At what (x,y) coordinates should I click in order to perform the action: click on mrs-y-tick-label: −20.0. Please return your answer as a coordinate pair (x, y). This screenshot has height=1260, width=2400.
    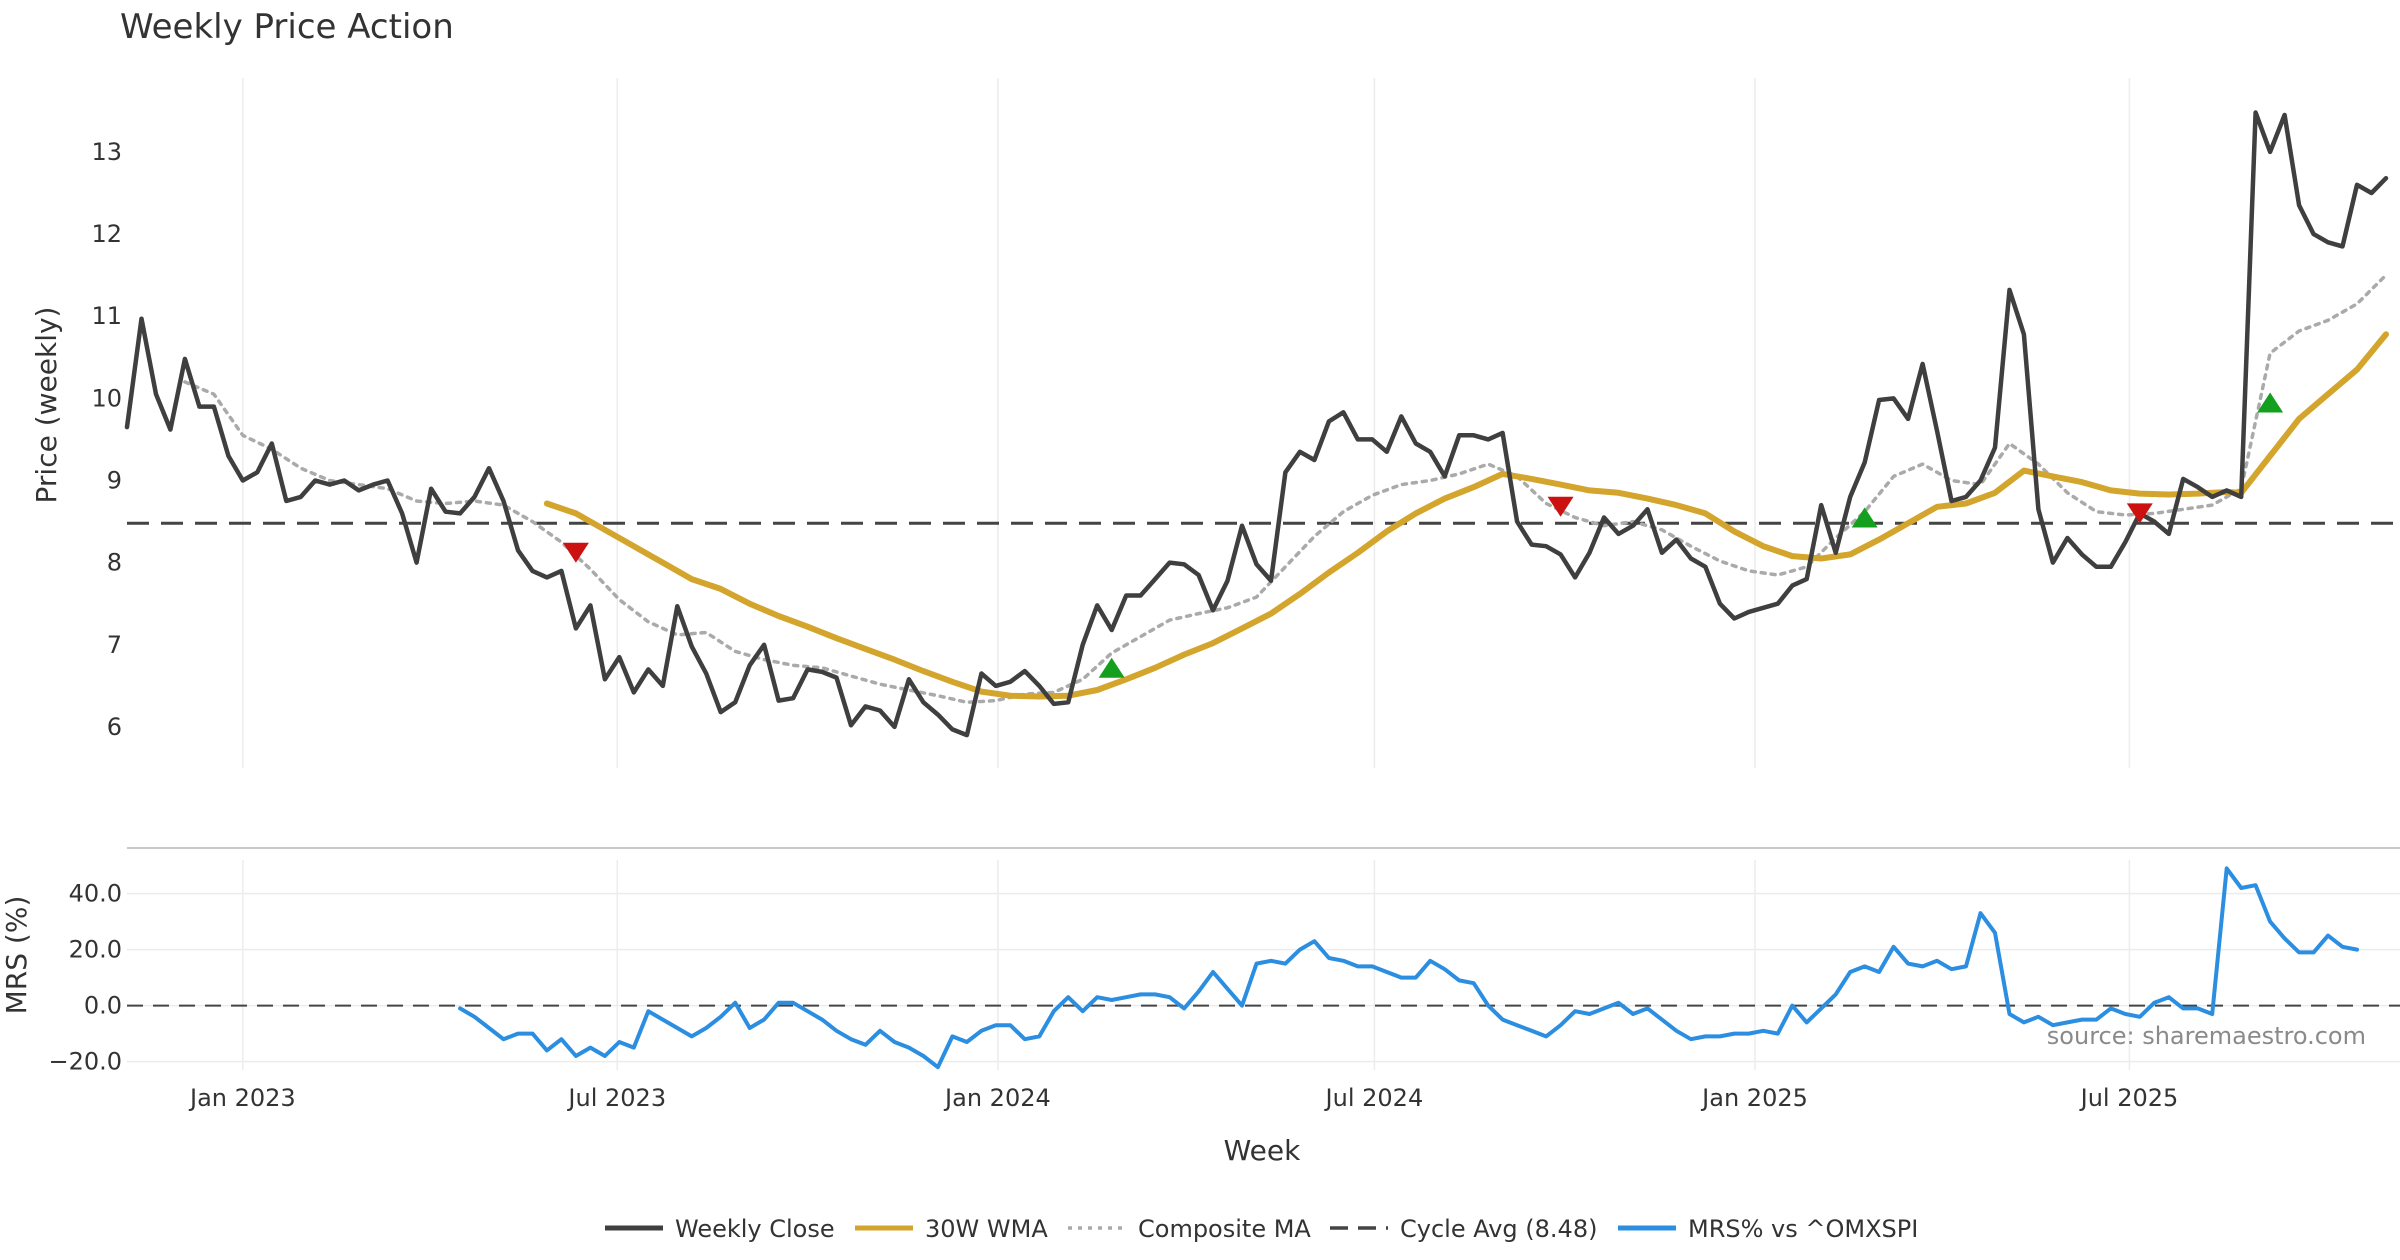
    Looking at the image, I should click on (85, 1062).